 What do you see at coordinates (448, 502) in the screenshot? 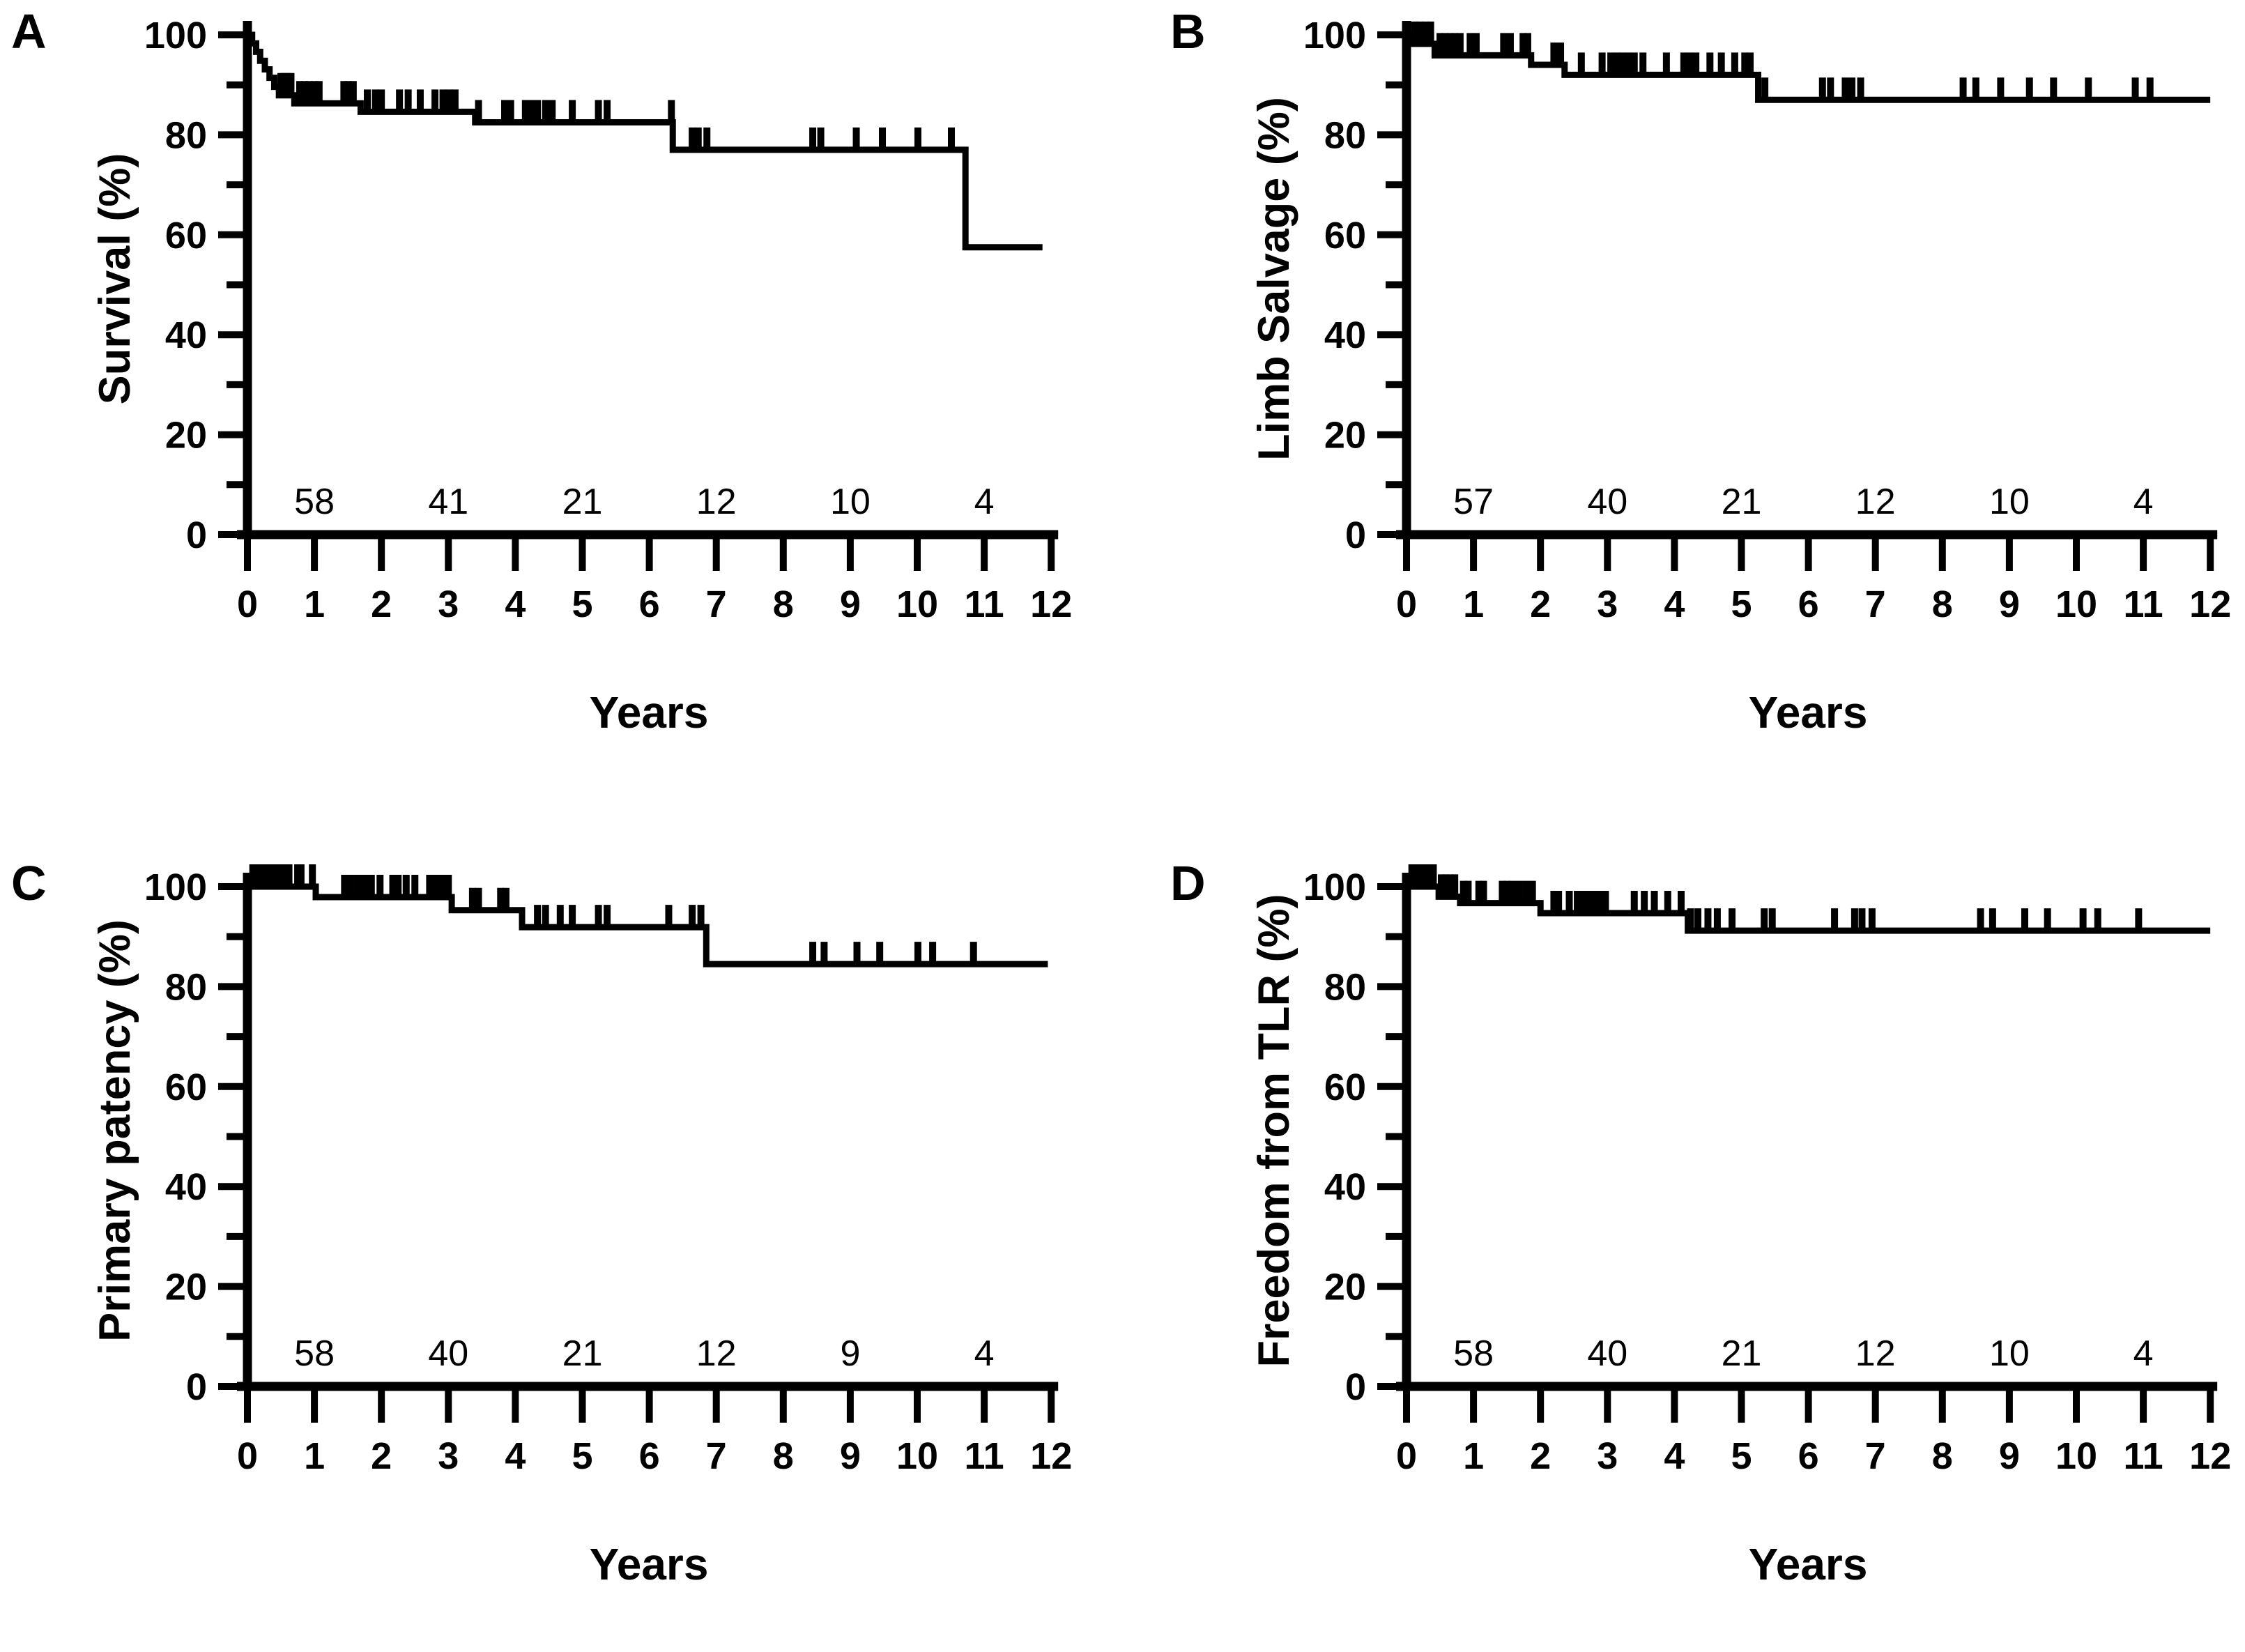
I see `at-risk-count: 41` at bounding box center [448, 502].